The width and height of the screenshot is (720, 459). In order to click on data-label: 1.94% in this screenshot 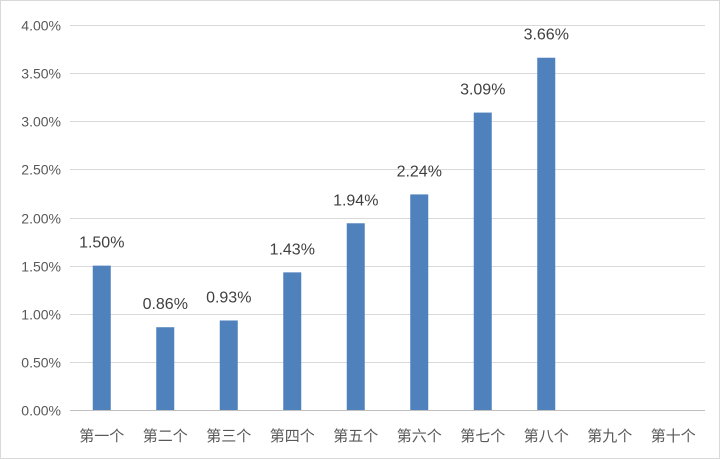, I will do `click(355, 200)`.